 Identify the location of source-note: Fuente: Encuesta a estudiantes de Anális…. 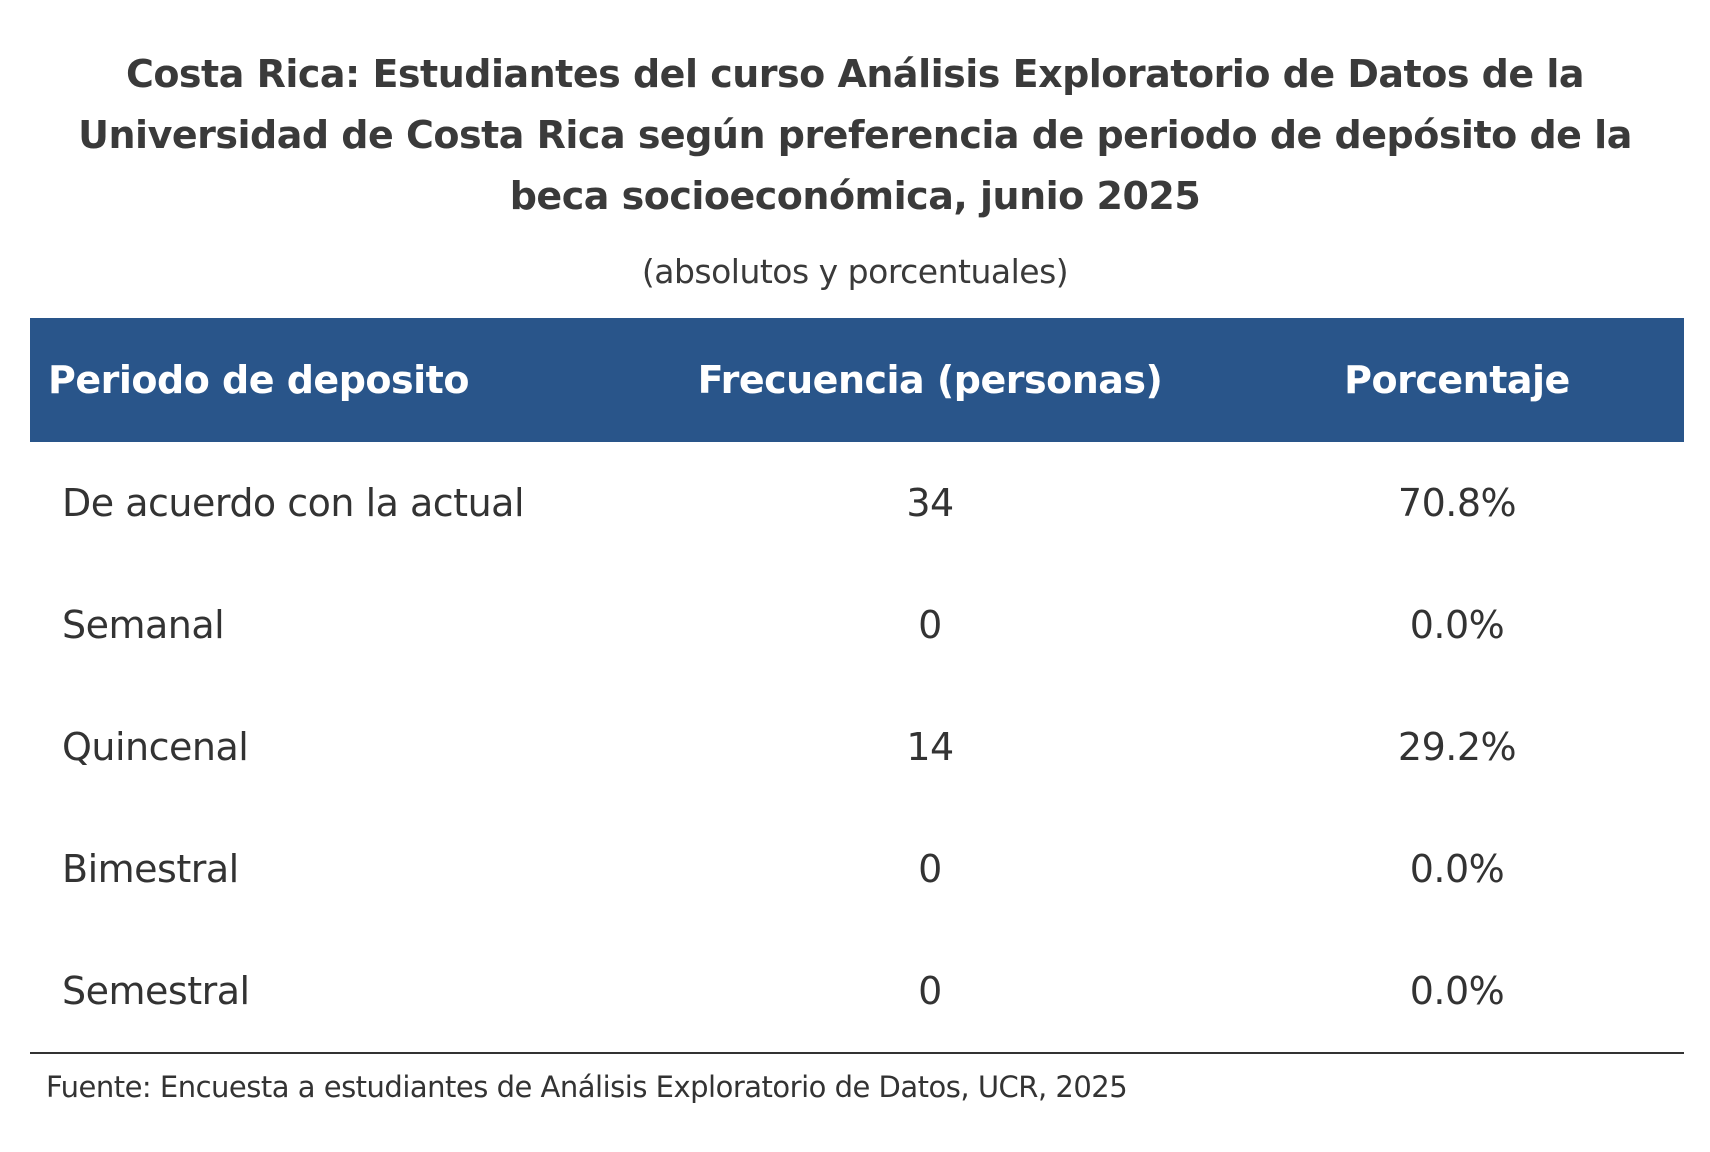
(587, 1087).